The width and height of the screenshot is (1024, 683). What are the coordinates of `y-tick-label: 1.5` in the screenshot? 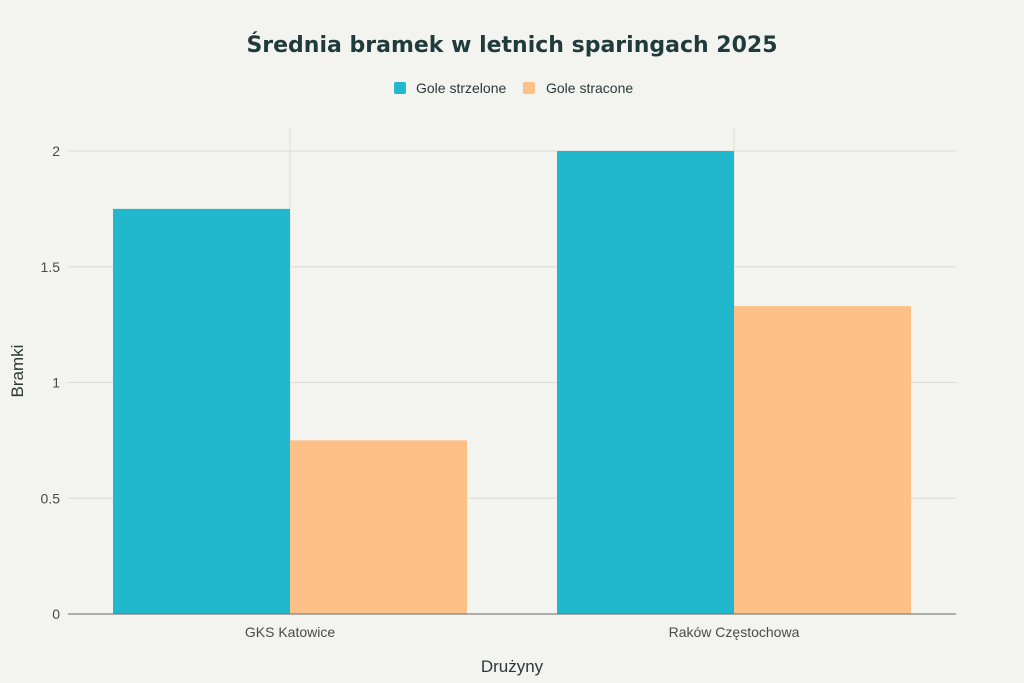 It's located at (51, 267).